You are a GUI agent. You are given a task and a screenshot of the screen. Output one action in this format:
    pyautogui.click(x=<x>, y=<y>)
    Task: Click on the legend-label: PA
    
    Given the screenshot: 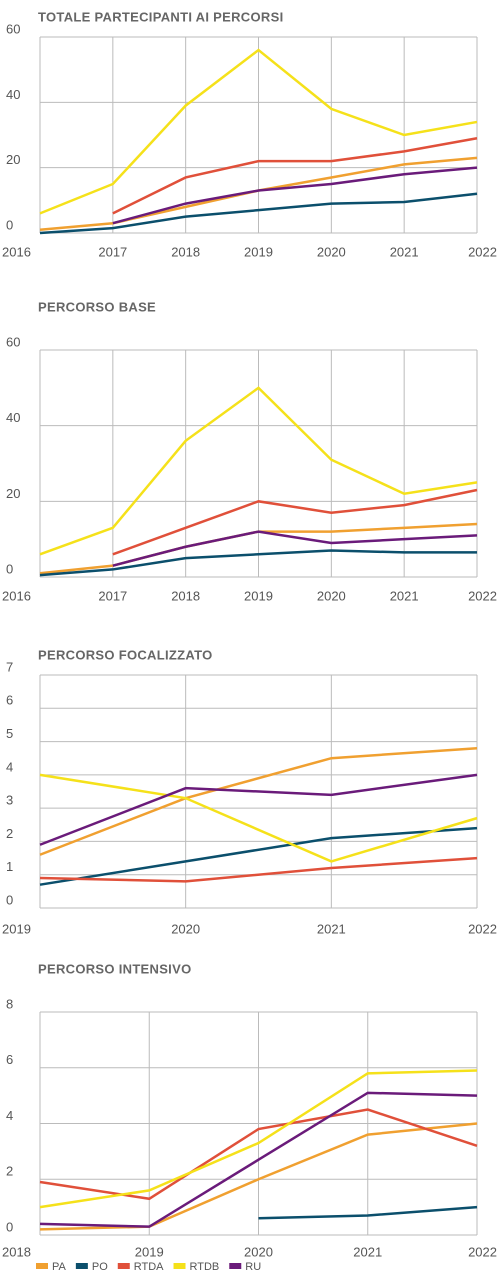 What is the action you would take?
    pyautogui.click(x=59, y=1267)
    